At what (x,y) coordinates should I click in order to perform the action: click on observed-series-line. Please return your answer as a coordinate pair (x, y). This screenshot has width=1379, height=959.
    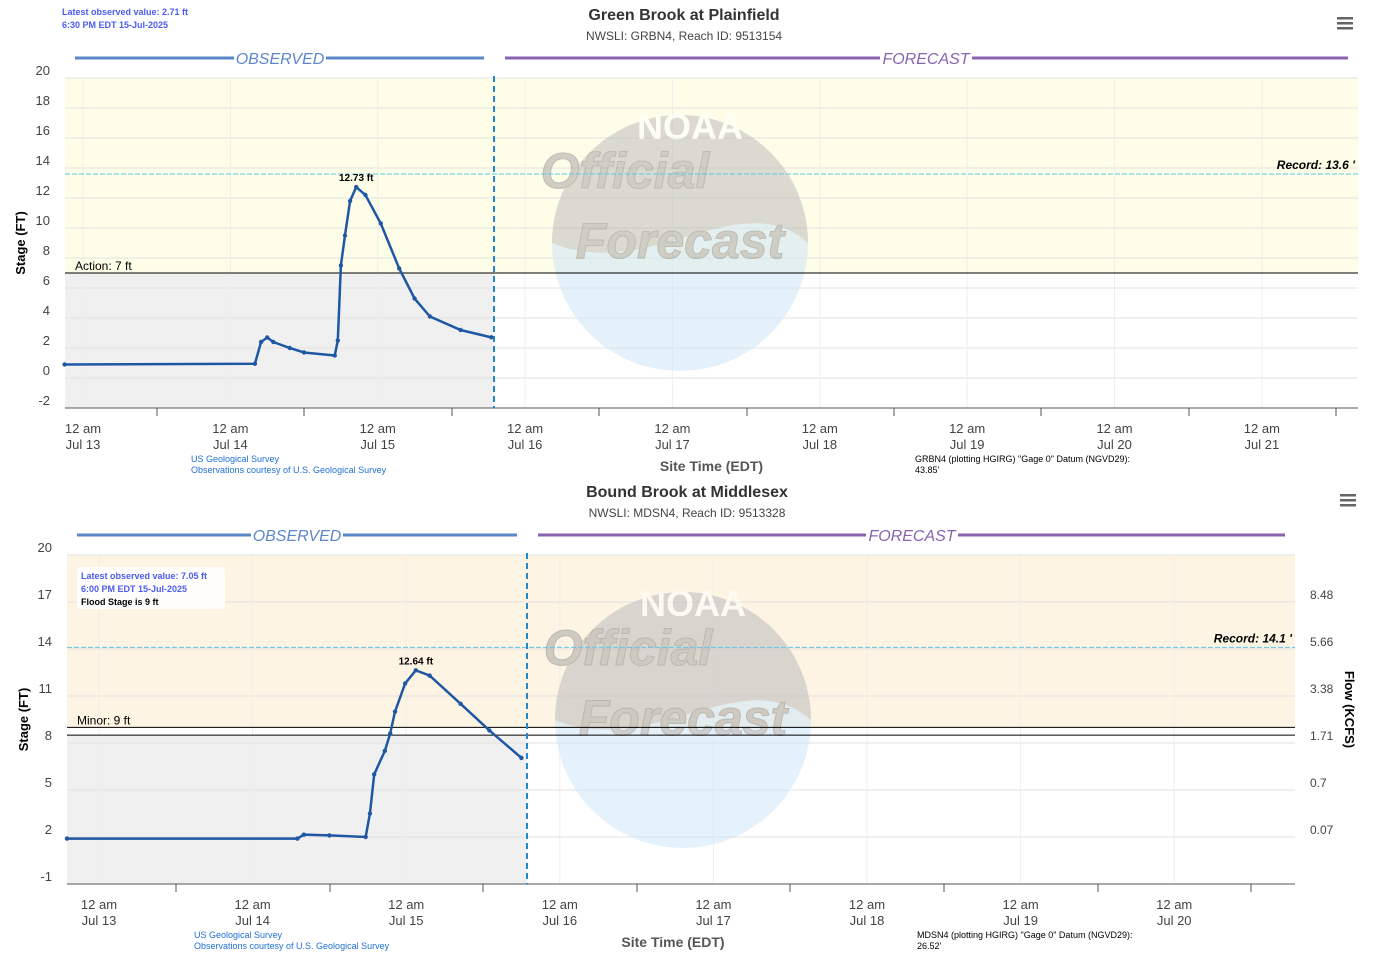
    Looking at the image, I should click on (295, 754).